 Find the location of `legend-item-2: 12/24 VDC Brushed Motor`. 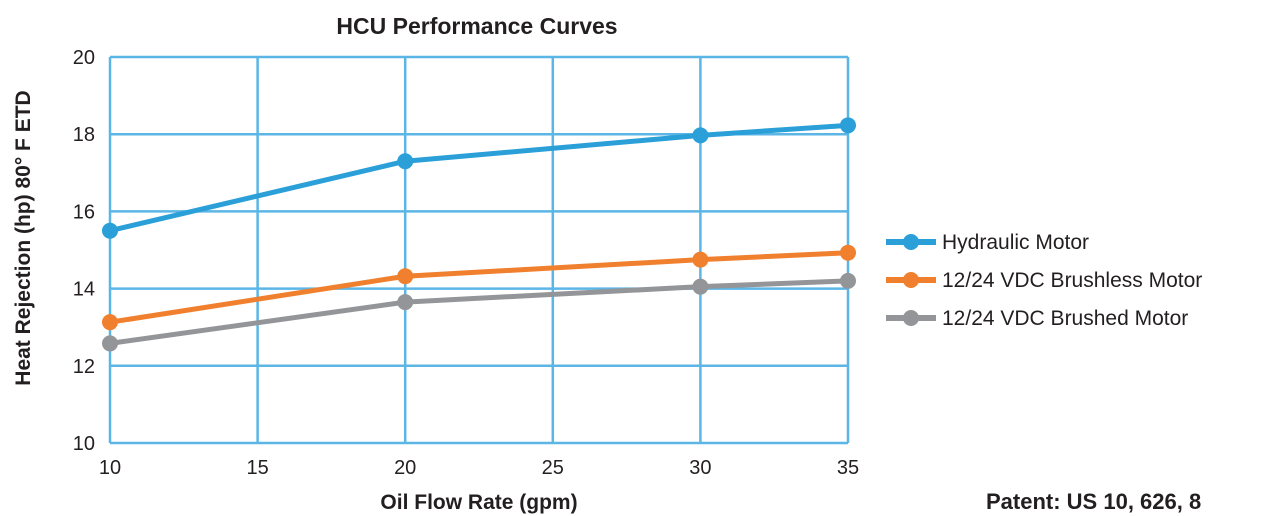

legend-item-2: 12/24 VDC Brushed Motor is located at coordinates (1037, 318).